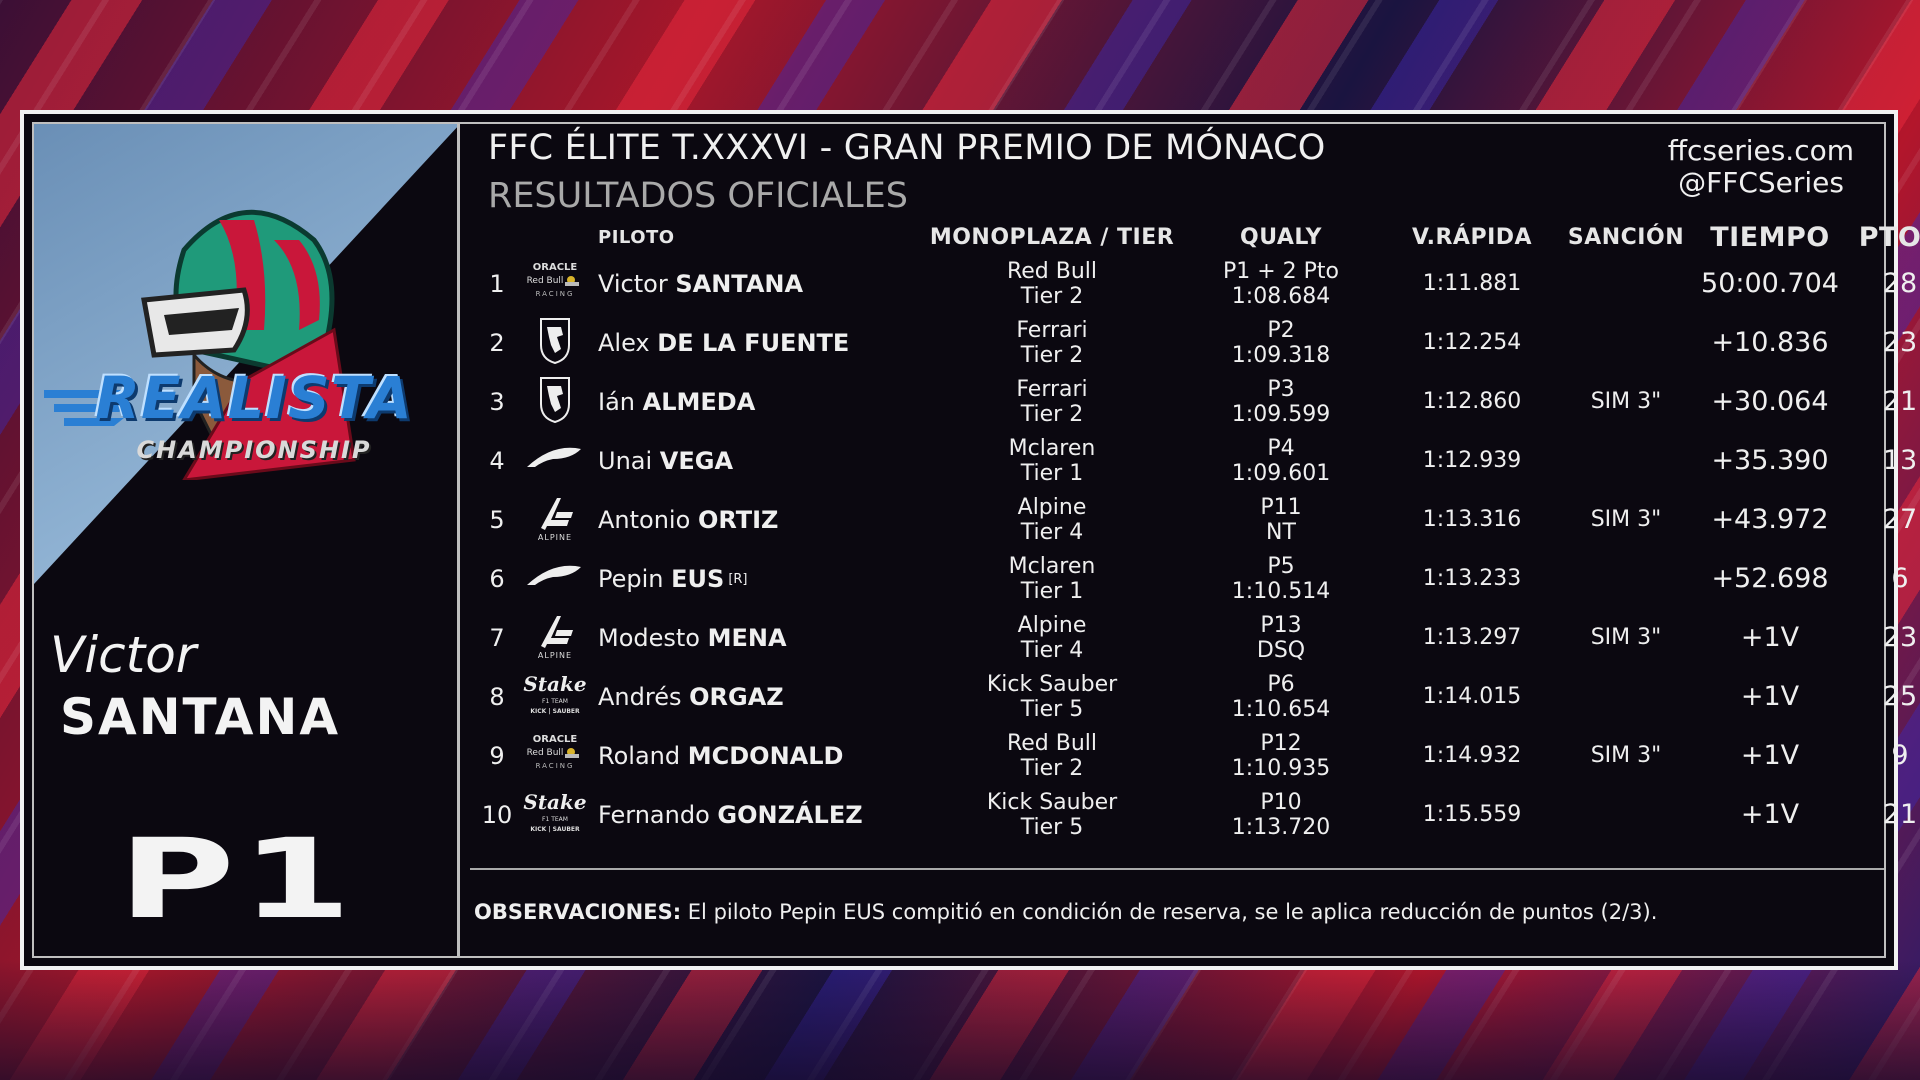 The height and width of the screenshot is (1080, 1920). Describe the element at coordinates (640, 696) in the screenshot. I see `pilot-first-name: Andrés` at that location.